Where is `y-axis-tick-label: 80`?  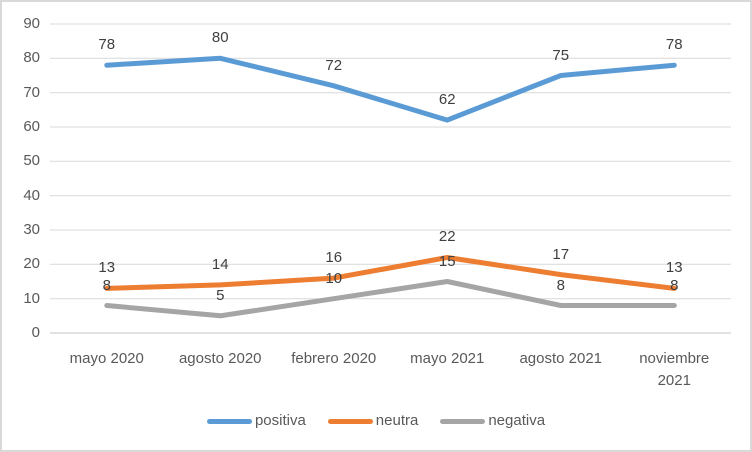 y-axis-tick-label: 80 is located at coordinates (31, 58).